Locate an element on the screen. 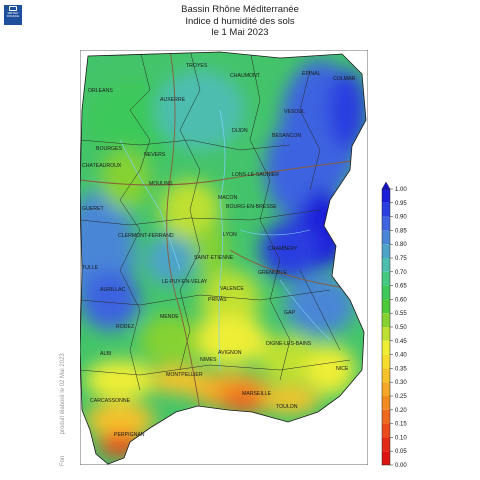  city-label: COLMAR is located at coordinates (344, 79).